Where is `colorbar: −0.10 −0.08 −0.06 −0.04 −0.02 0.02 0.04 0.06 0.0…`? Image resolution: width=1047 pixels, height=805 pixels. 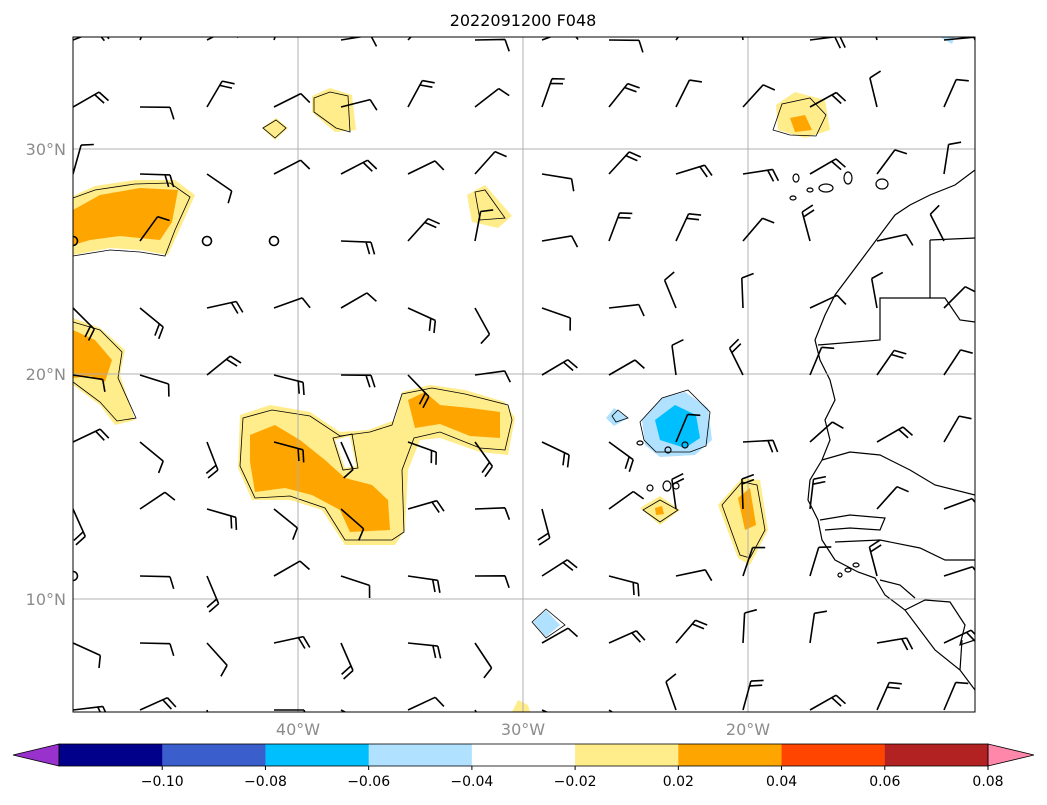 colorbar: −0.10 −0.08 −0.06 −0.04 −0.02 0.02 0.04 0.06 0.0… is located at coordinates (523, 766).